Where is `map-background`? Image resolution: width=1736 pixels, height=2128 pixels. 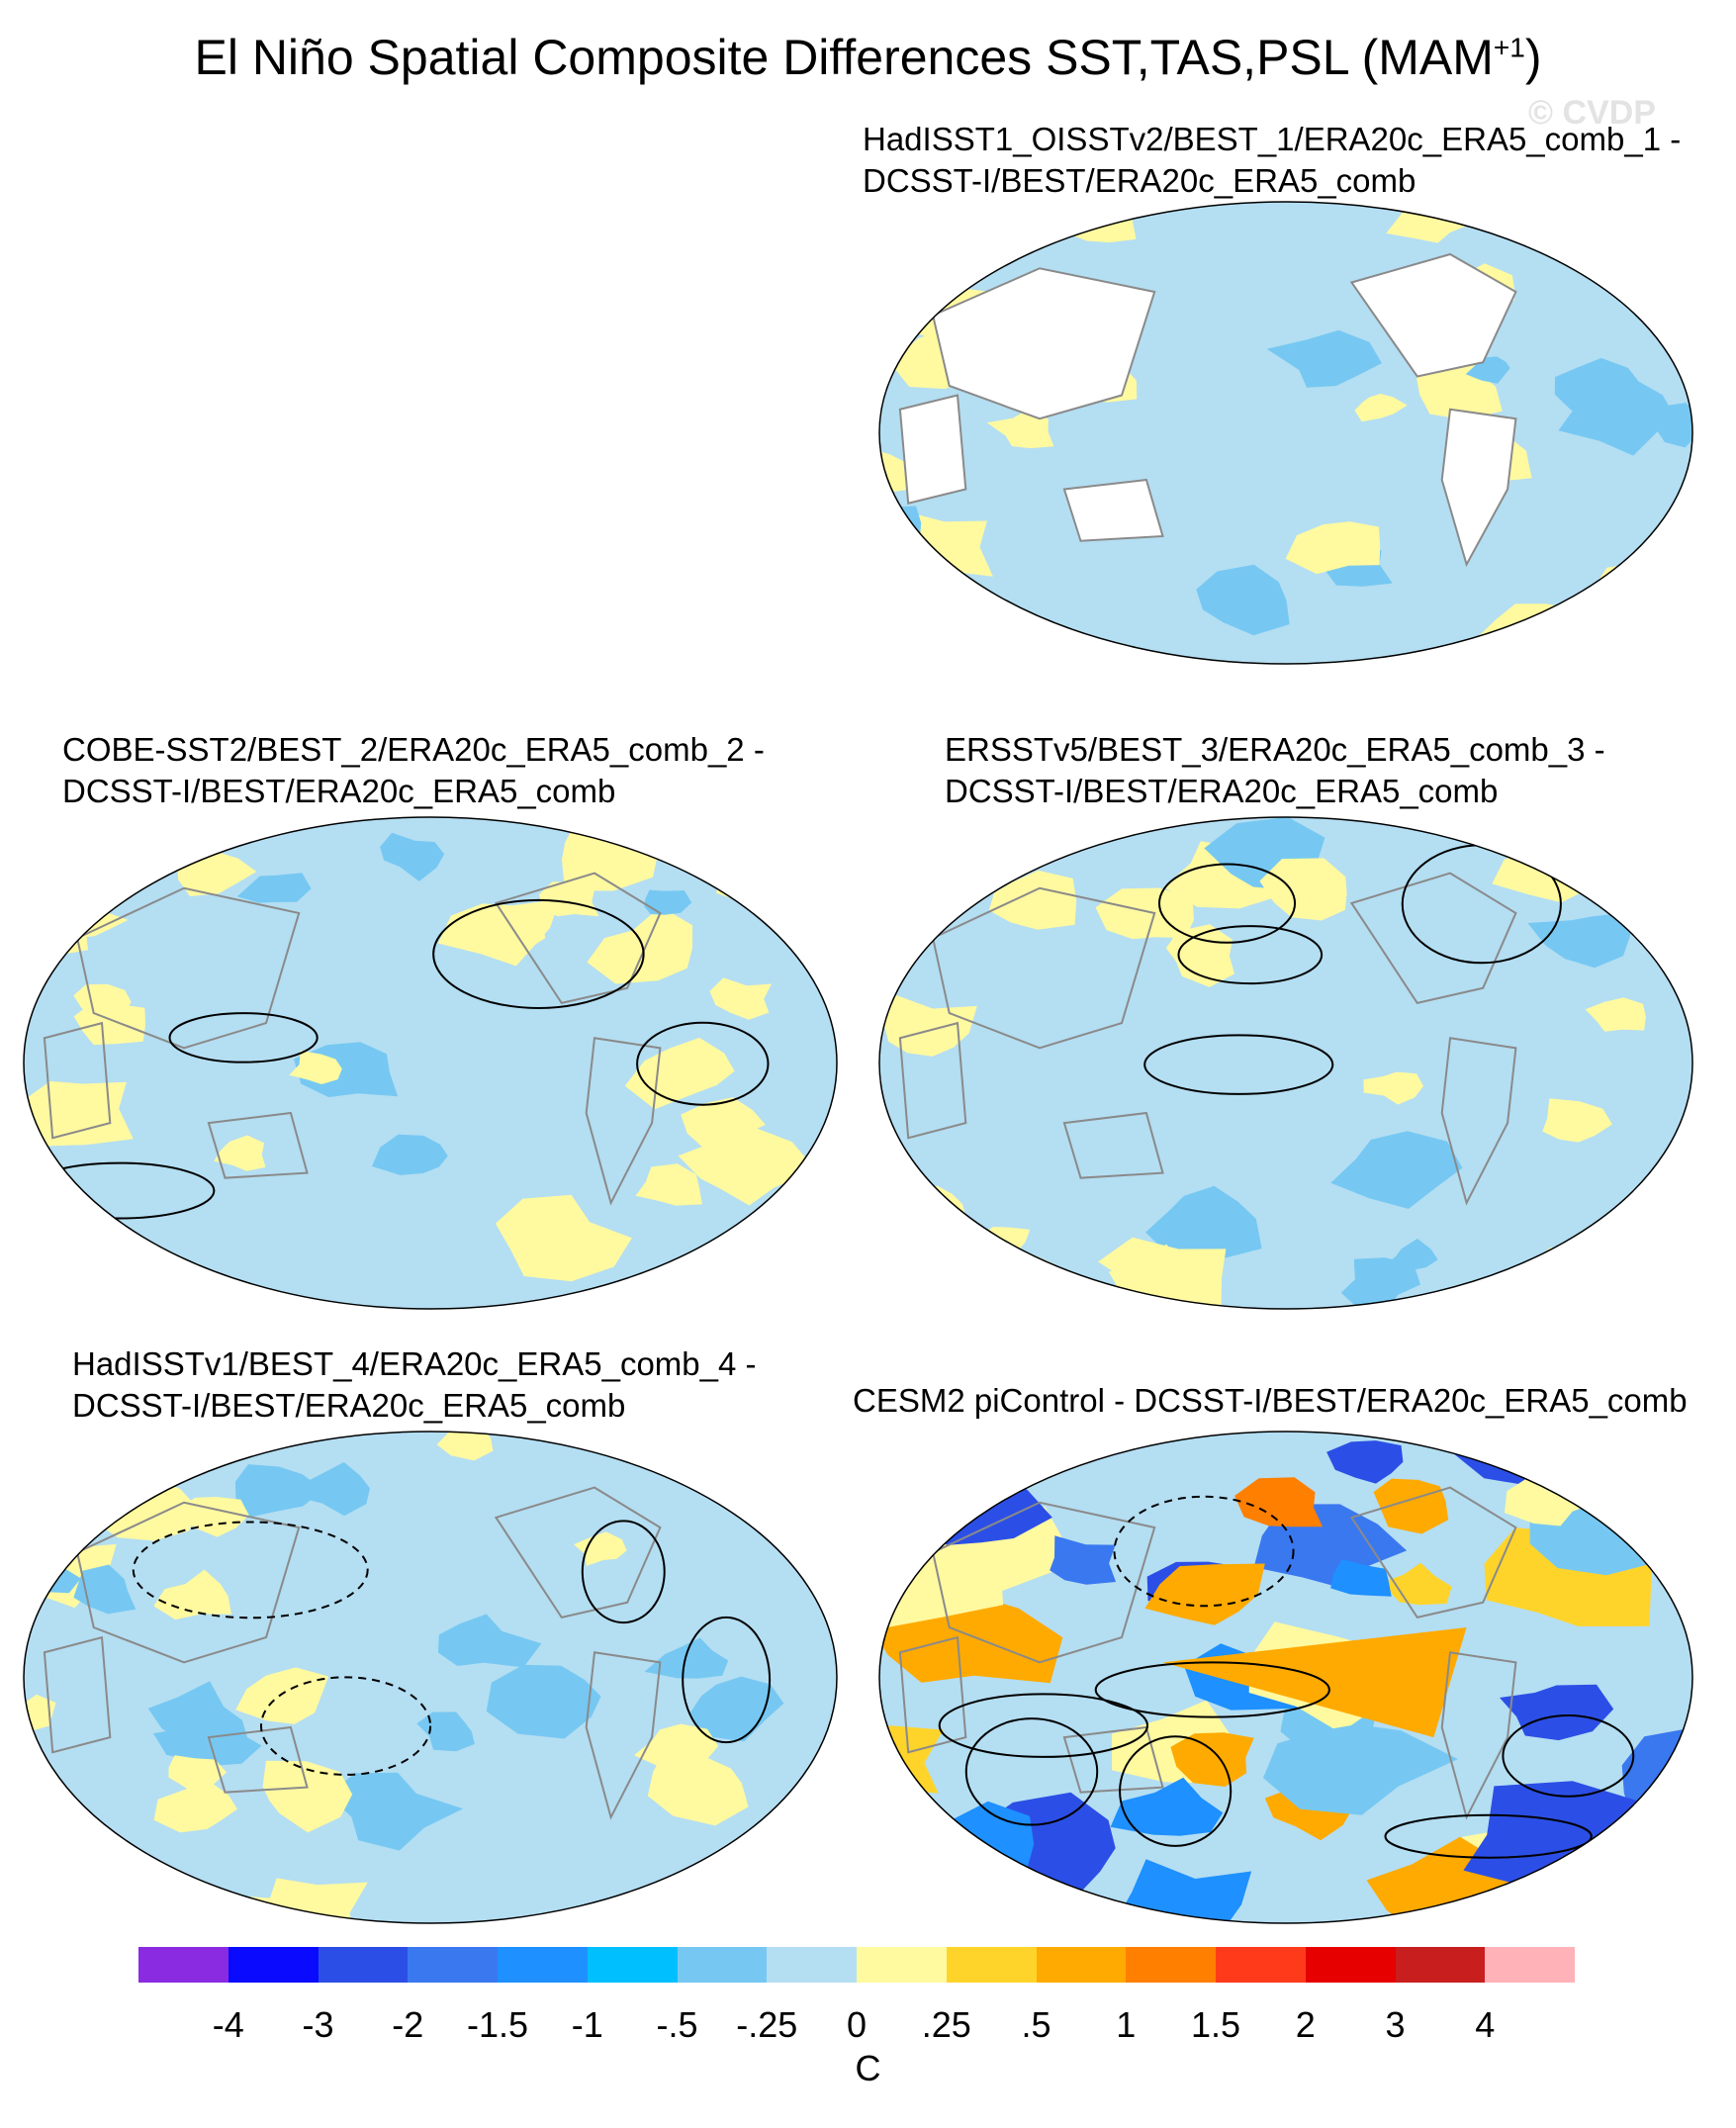 map-background is located at coordinates (430, 1677).